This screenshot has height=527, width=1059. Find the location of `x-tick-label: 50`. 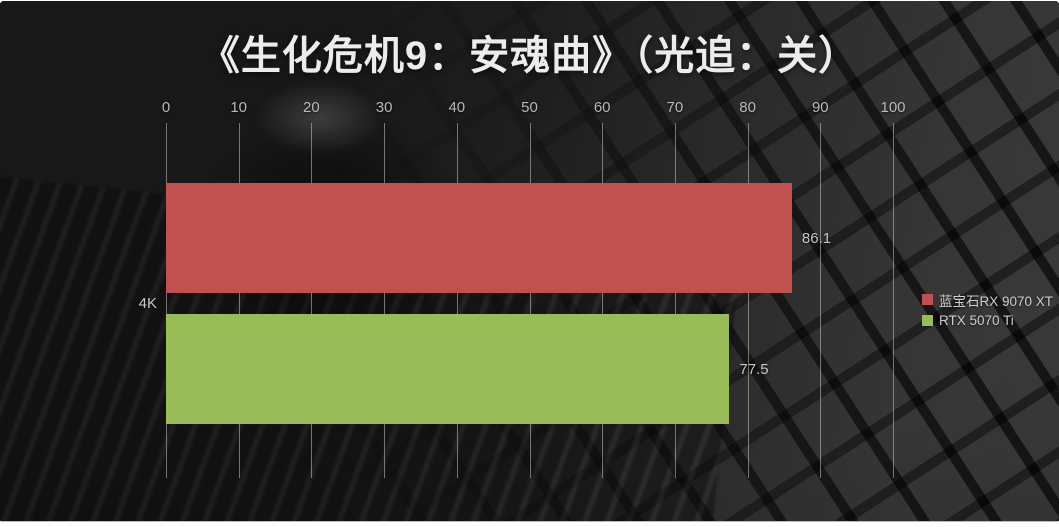

x-tick-label: 50 is located at coordinates (529, 107).